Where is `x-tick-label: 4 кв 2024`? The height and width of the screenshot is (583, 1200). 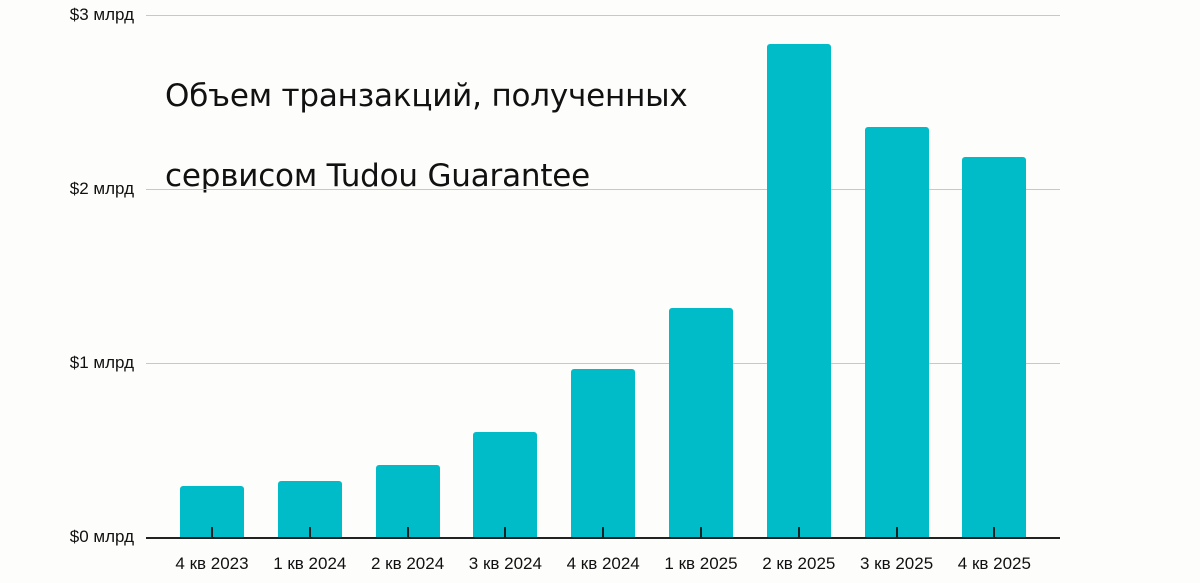
x-tick-label: 4 кв 2024 is located at coordinates (603, 563).